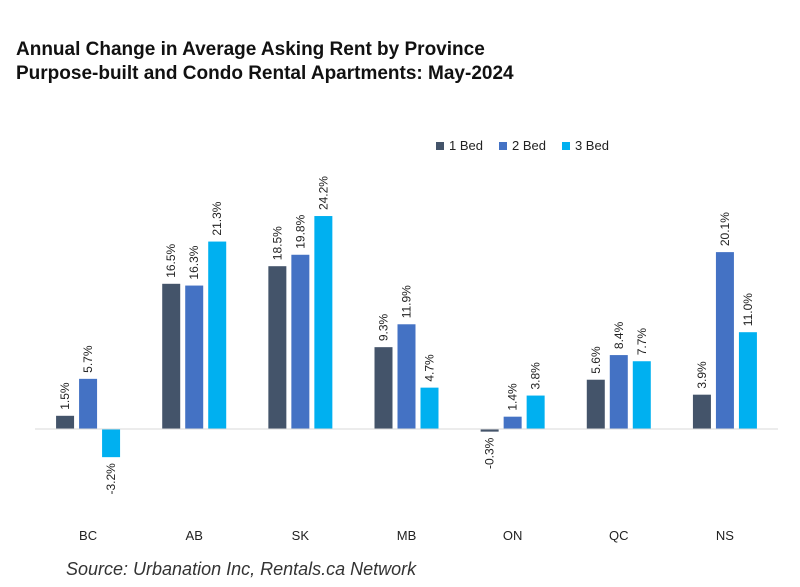 The image size is (800, 587). I want to click on data-label-sk-3-bed: 24.2%, so click(323, 193).